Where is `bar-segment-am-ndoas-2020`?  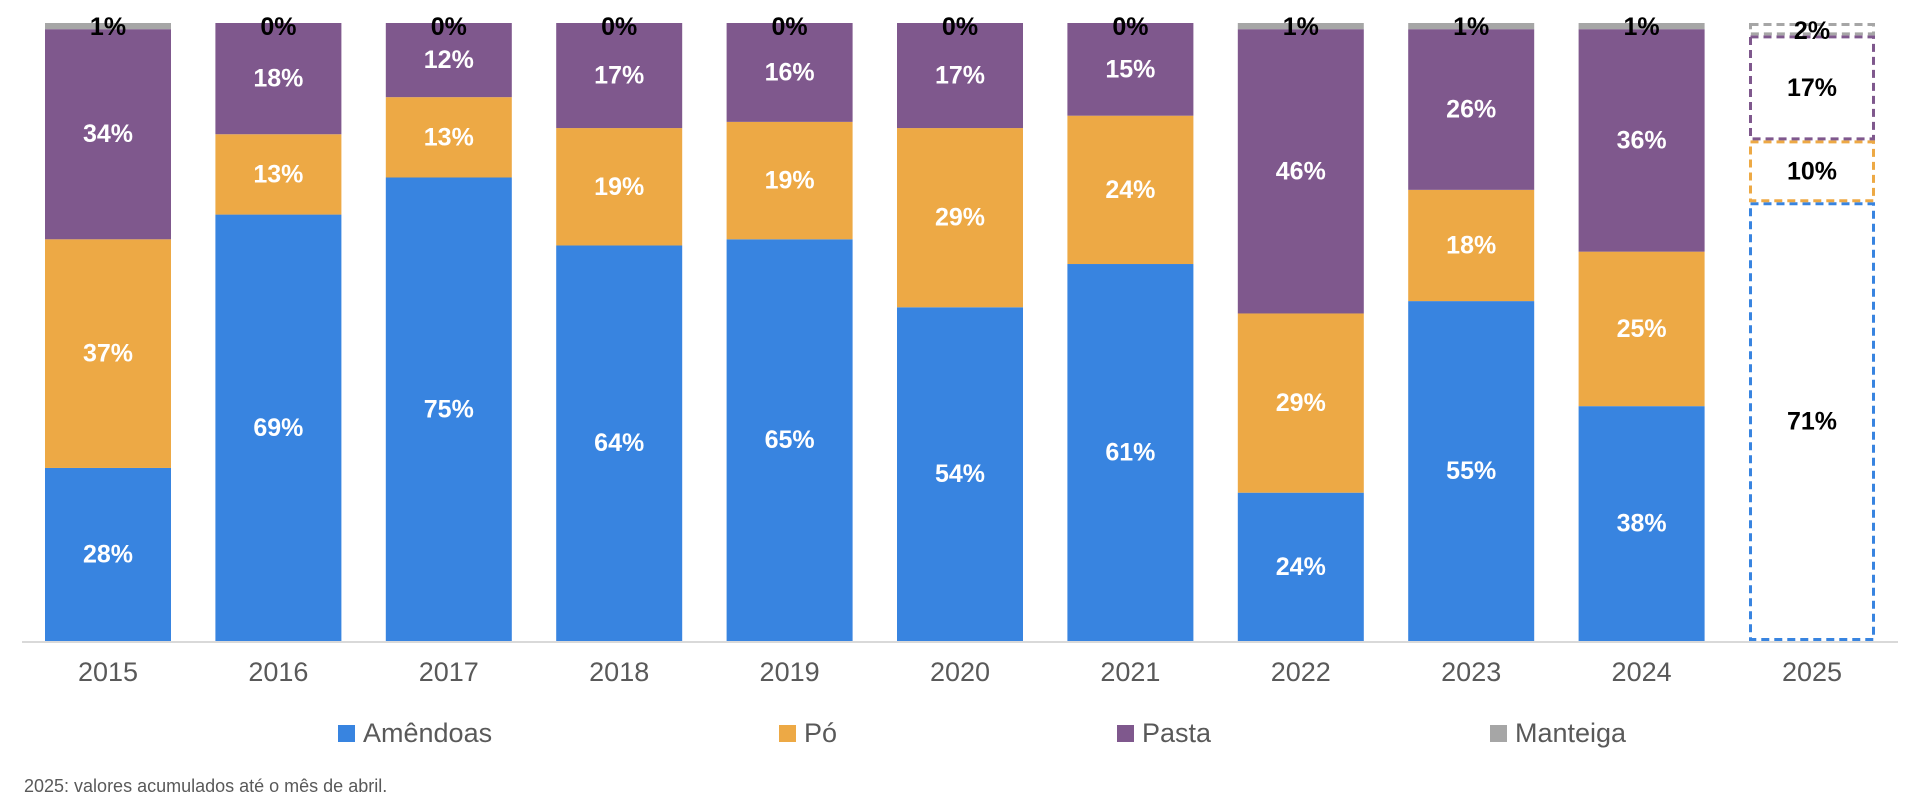 bar-segment-am-ndoas-2020 is located at coordinates (960, 474).